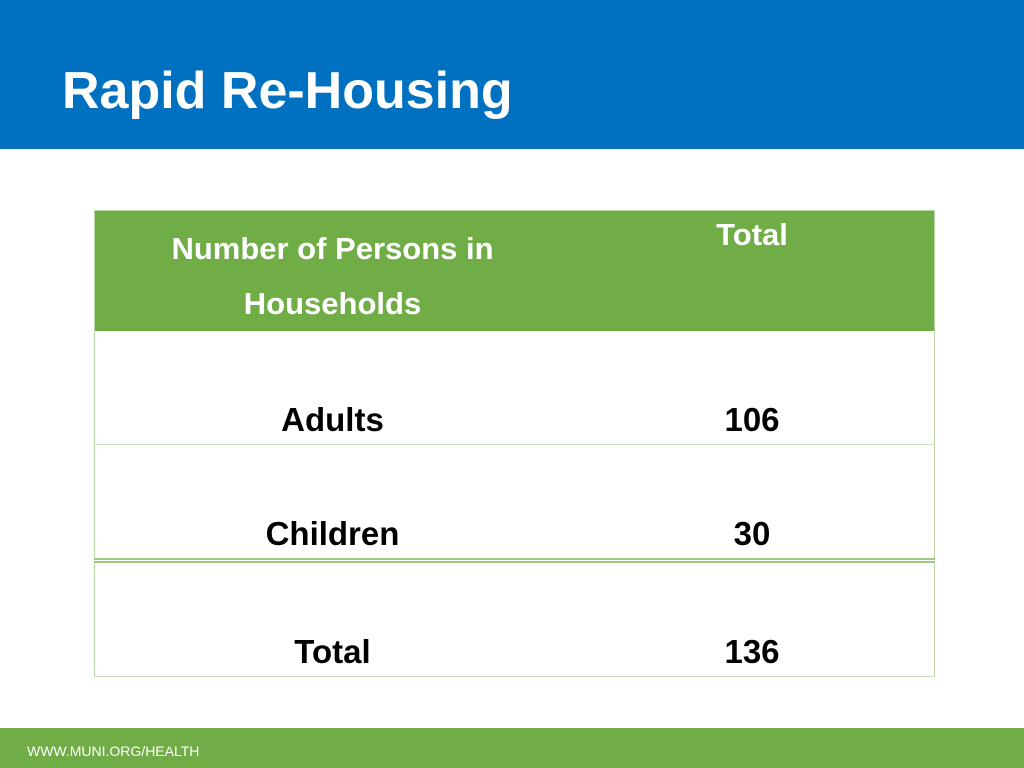  I want to click on row-value: 30, so click(752, 503).